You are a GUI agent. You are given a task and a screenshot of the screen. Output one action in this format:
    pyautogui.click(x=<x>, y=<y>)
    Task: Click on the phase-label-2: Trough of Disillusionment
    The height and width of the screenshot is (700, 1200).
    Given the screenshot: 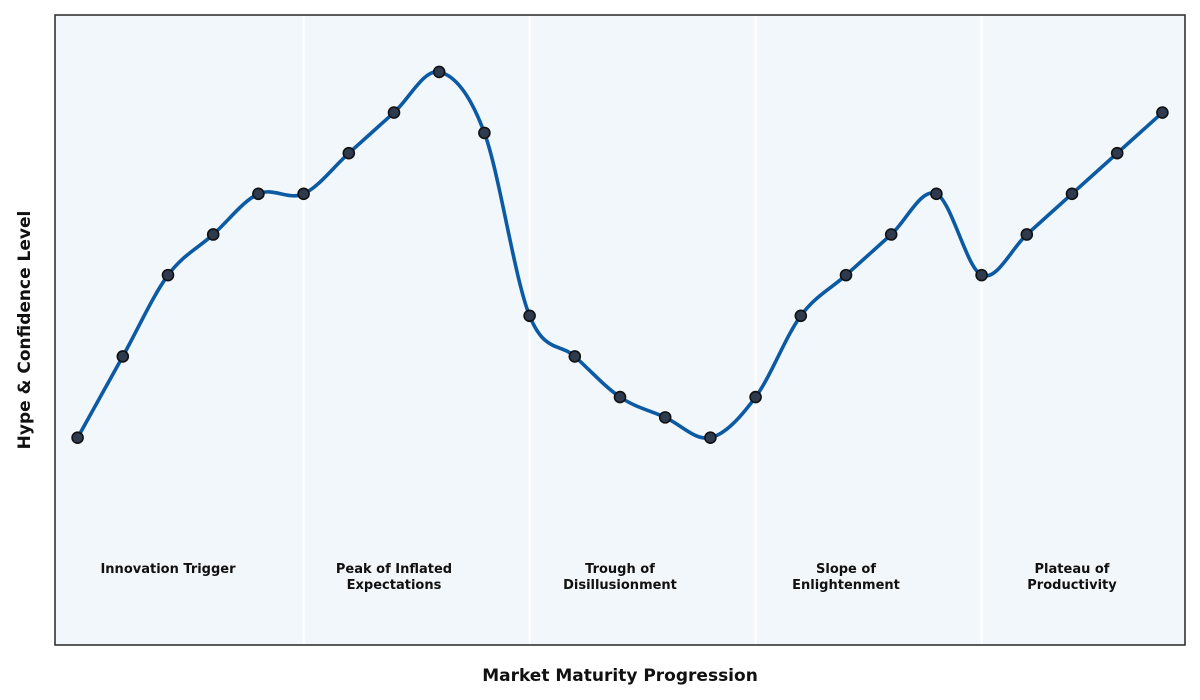 What is the action you would take?
    pyautogui.click(x=620, y=577)
    